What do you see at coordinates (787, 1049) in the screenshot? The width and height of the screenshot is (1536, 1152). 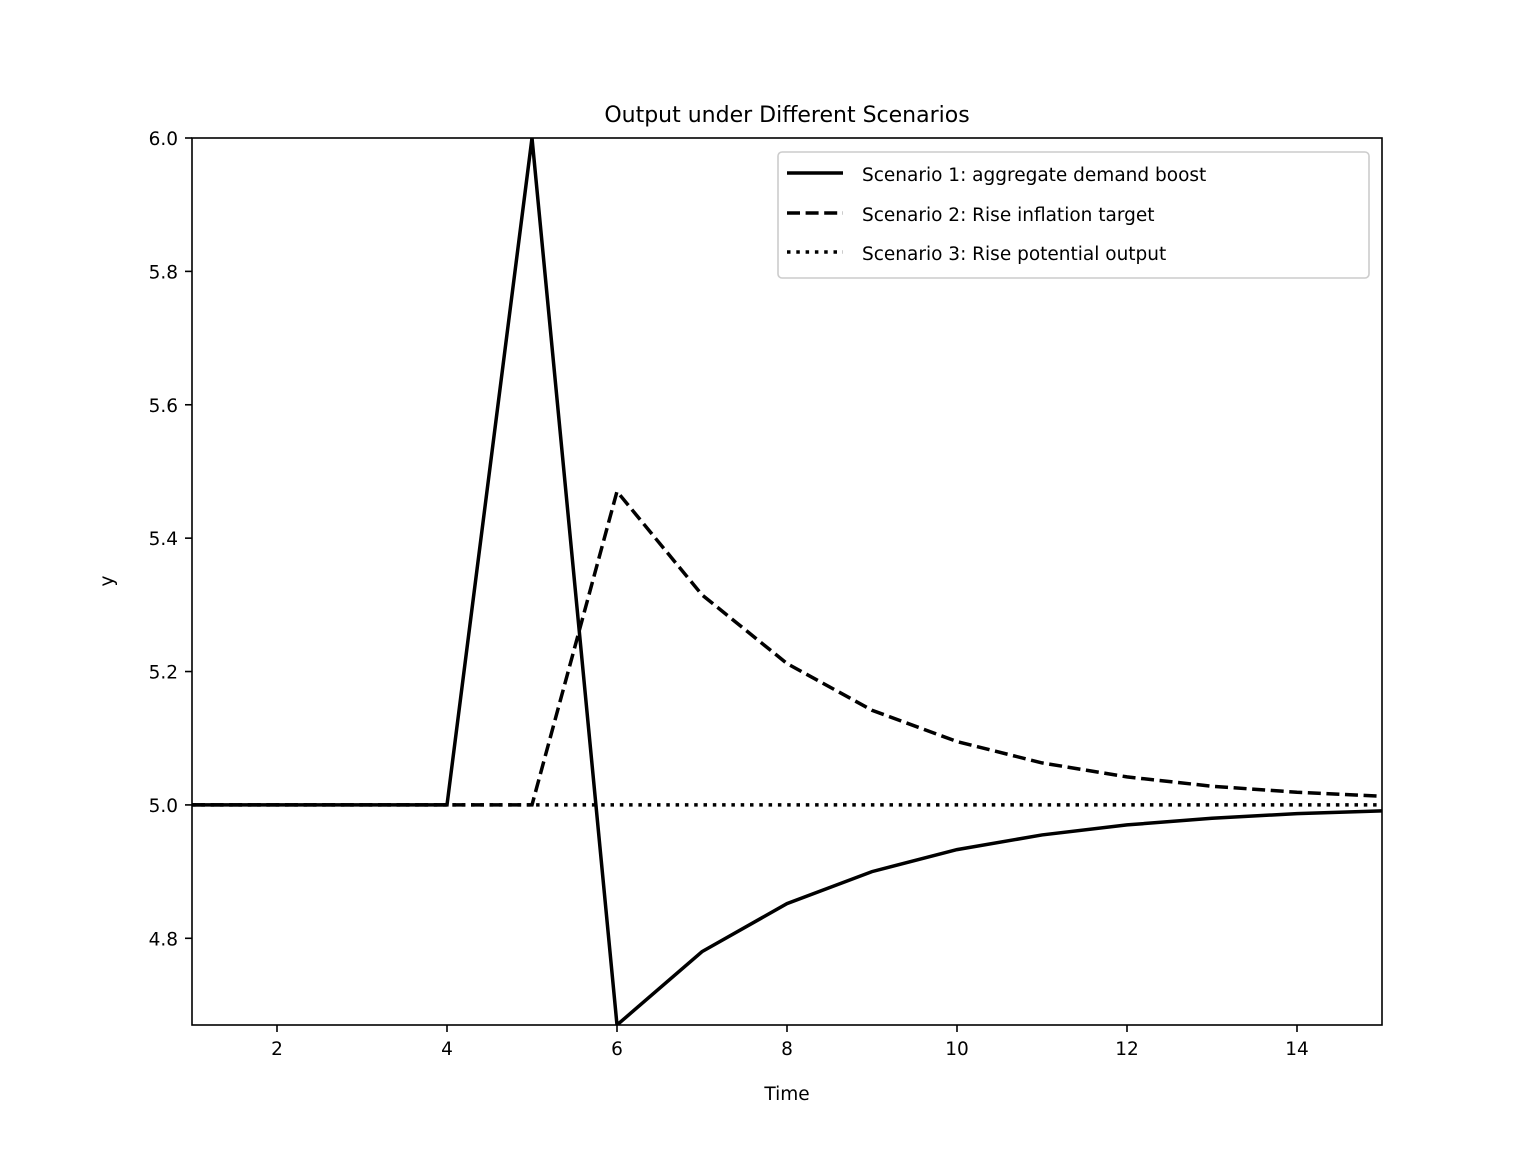 I see `x-tick-label: 8` at bounding box center [787, 1049].